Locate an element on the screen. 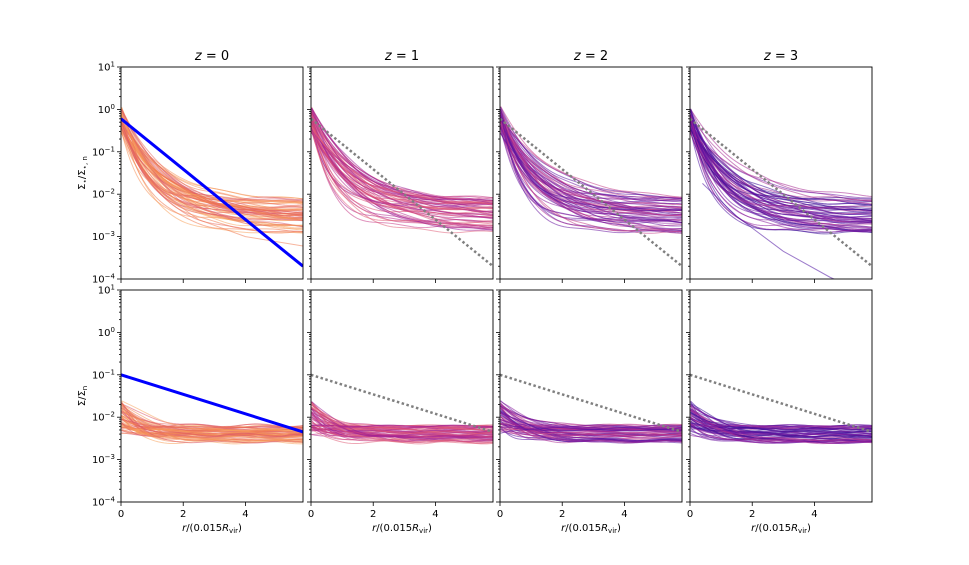  panel-r0-c0: 10⁻⁴ 10⁻³ 10⁻² 10⁻¹ 10⁰ 10¹ z = 0 Σ⋆/Σ⋆, n is located at coordinates (190, 167).